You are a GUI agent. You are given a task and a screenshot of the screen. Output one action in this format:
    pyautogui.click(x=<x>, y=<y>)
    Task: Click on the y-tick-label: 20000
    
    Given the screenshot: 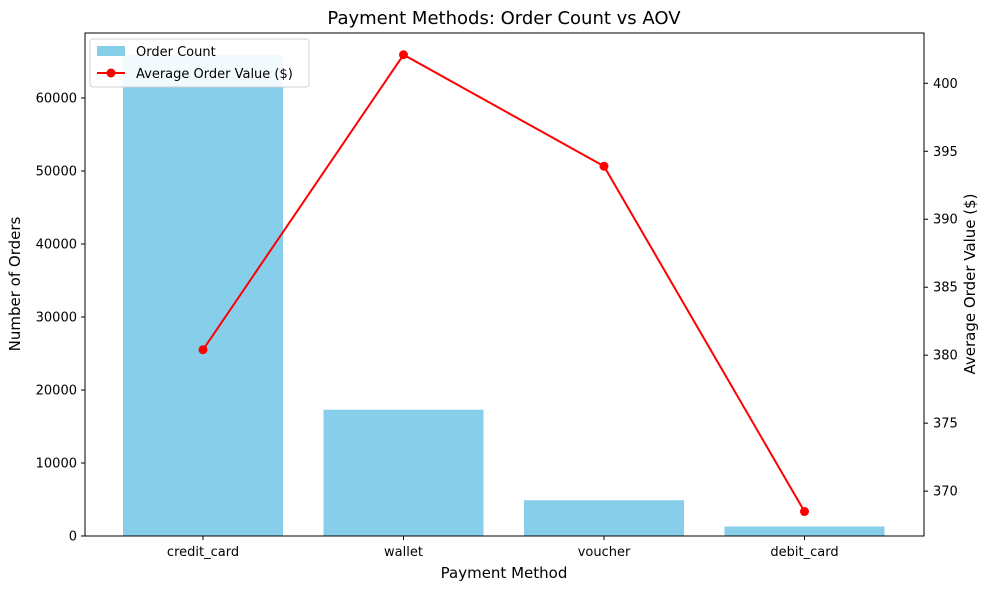 What is the action you would take?
    pyautogui.click(x=56, y=390)
    